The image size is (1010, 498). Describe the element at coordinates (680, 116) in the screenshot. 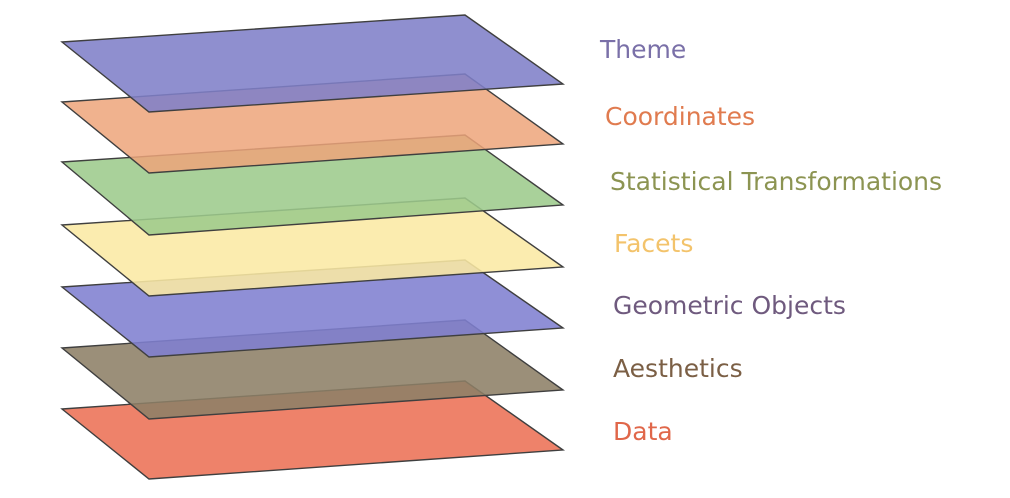

I see `layer-label-coordinates: Coordinates` at that location.